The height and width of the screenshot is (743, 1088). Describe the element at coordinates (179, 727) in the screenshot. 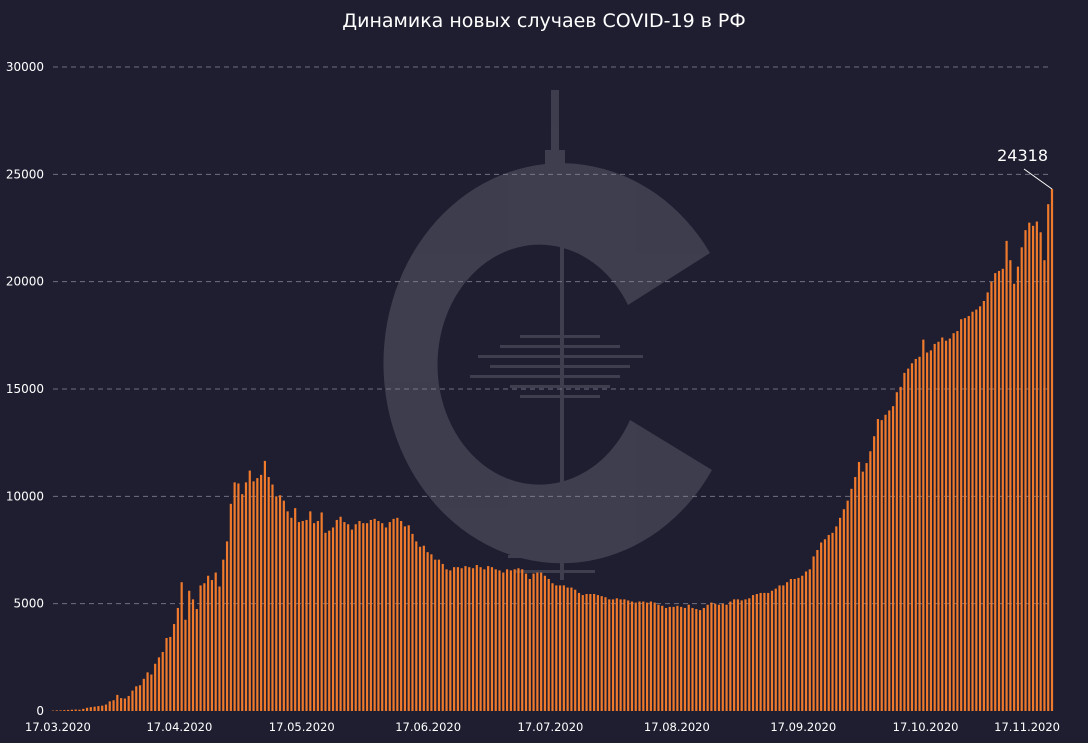

I see `x-tick-label: 17.04.2020` at that location.